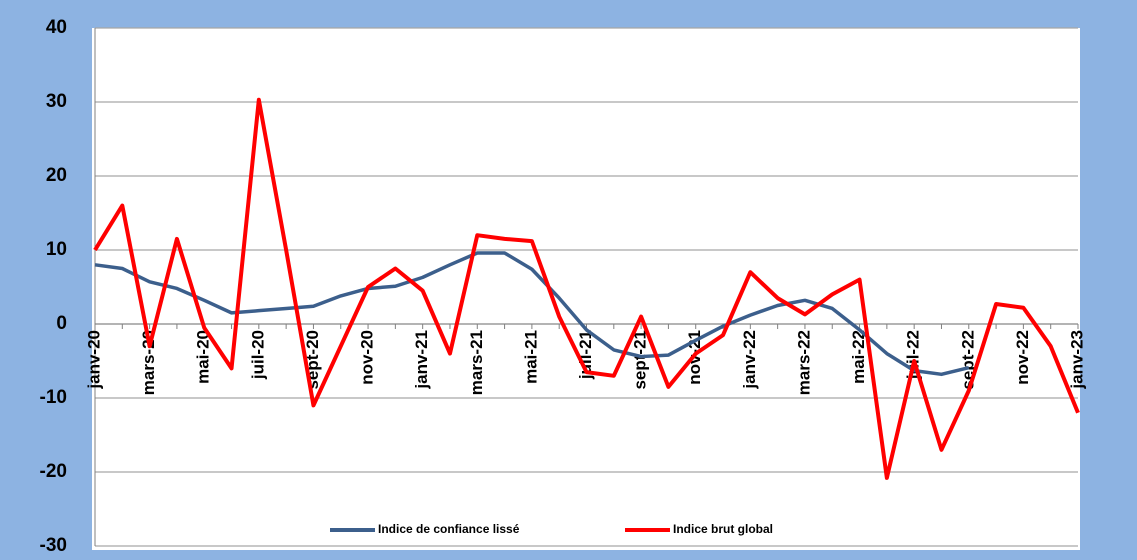 The width and height of the screenshot is (1137, 560). I want to click on x-tick-label: mai-21, so click(530, 357).